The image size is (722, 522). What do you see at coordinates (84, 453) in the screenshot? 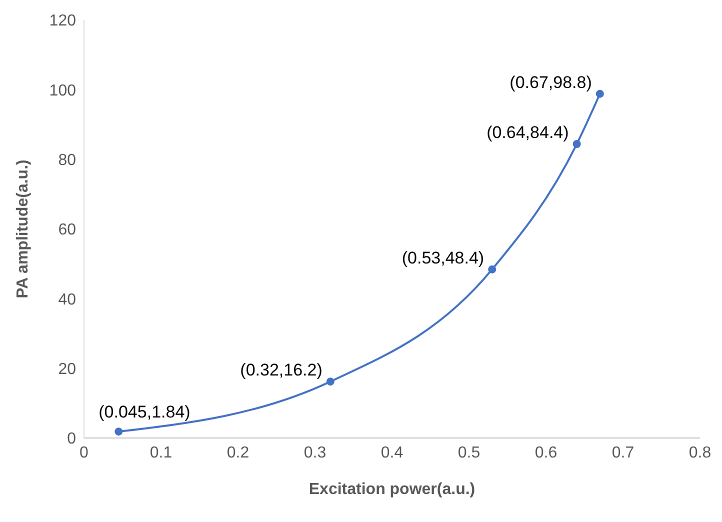
I see `x-tick-label: 0` at bounding box center [84, 453].